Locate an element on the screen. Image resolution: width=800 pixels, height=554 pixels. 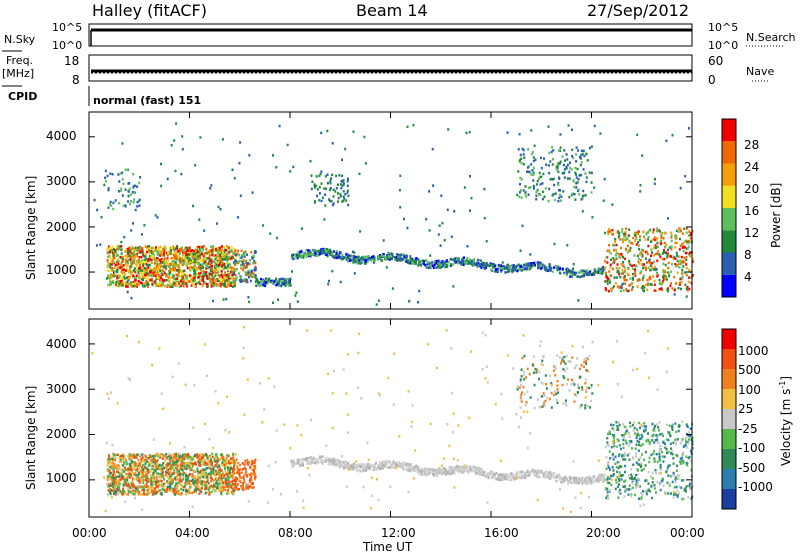
vel-trail-band is located at coordinates (448, 470).